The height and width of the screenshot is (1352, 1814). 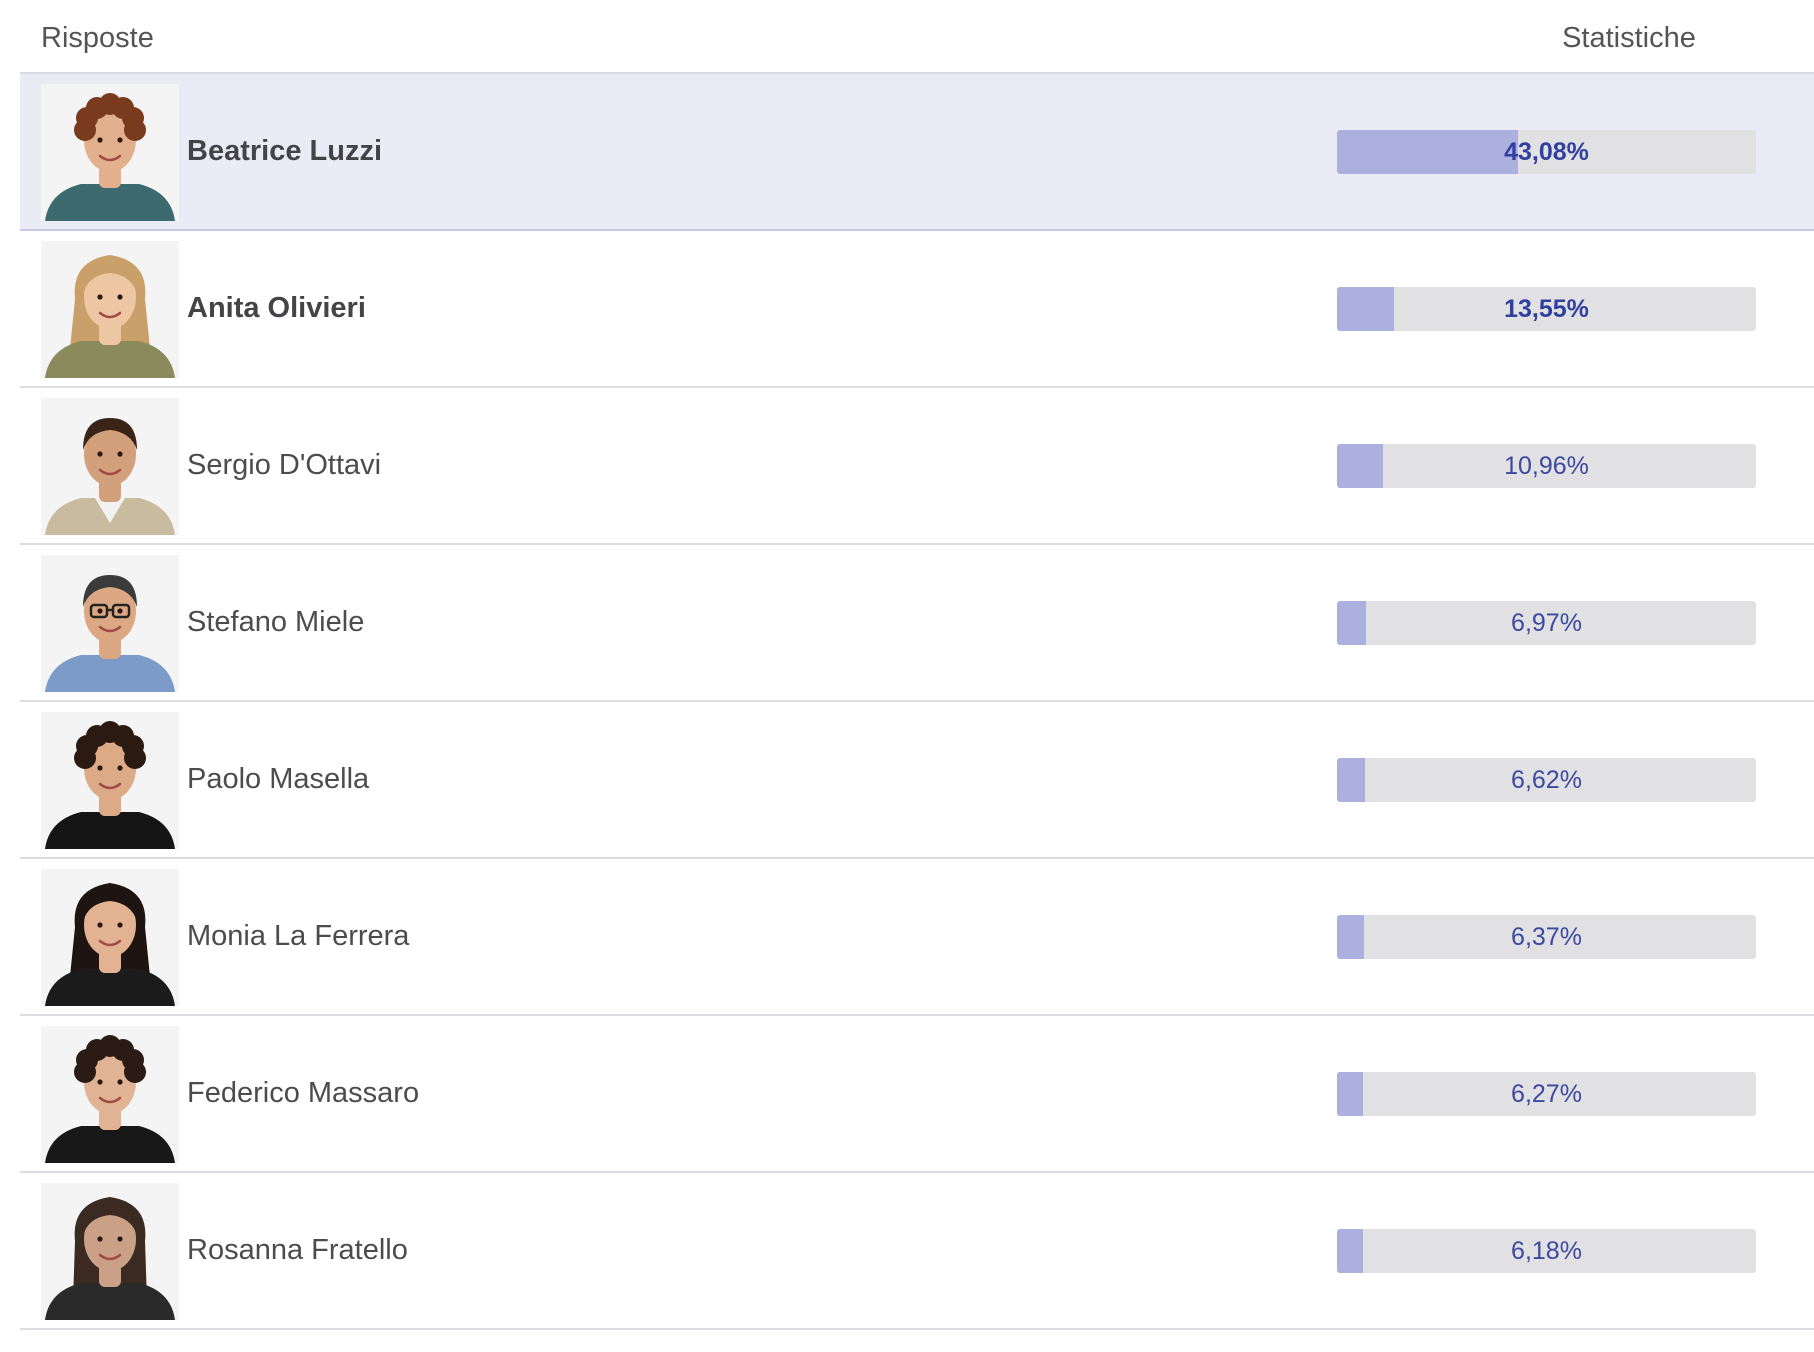 I want to click on percentage-label: 6,27%, so click(x=1546, y=1094).